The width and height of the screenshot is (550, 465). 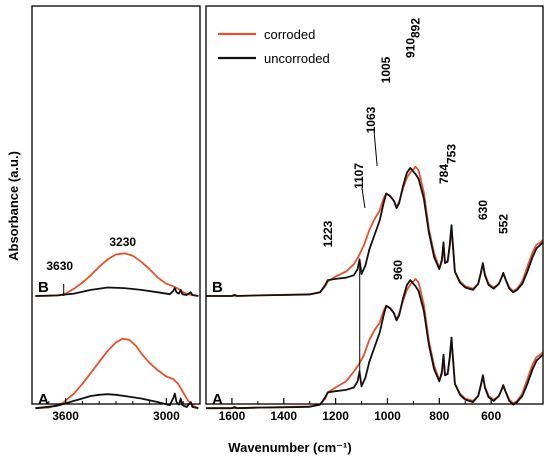 I want to click on peak-label-3630: 3630, so click(x=59, y=266).